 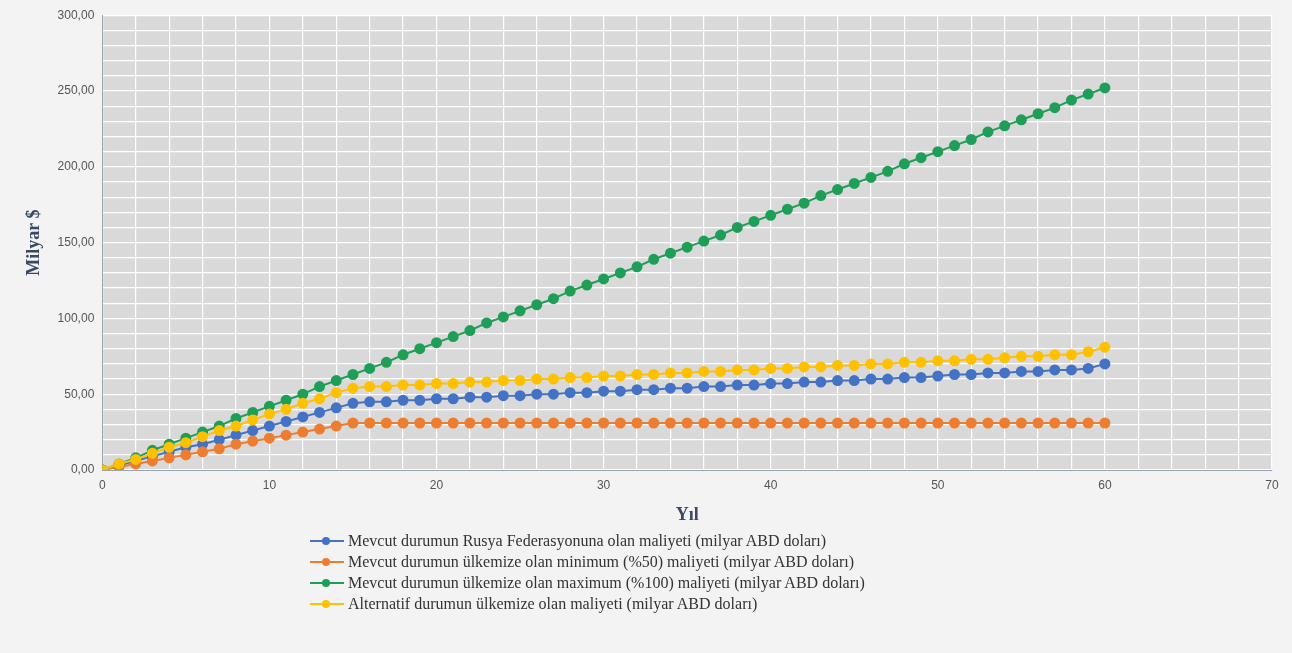 I want to click on x-tick-label: 0, so click(x=102, y=484).